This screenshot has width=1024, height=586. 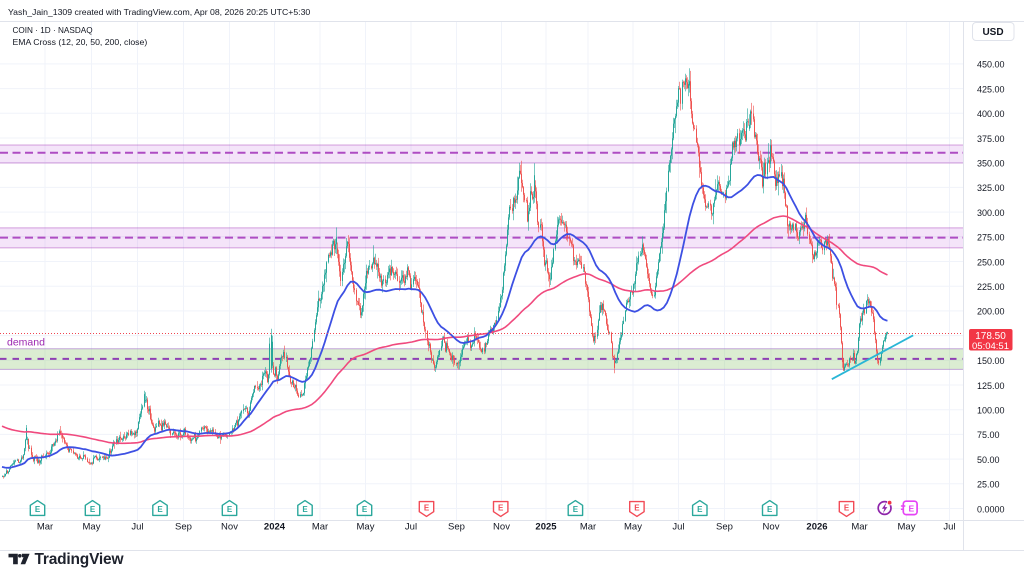 I want to click on svg-text: 2024, so click(x=275, y=527).